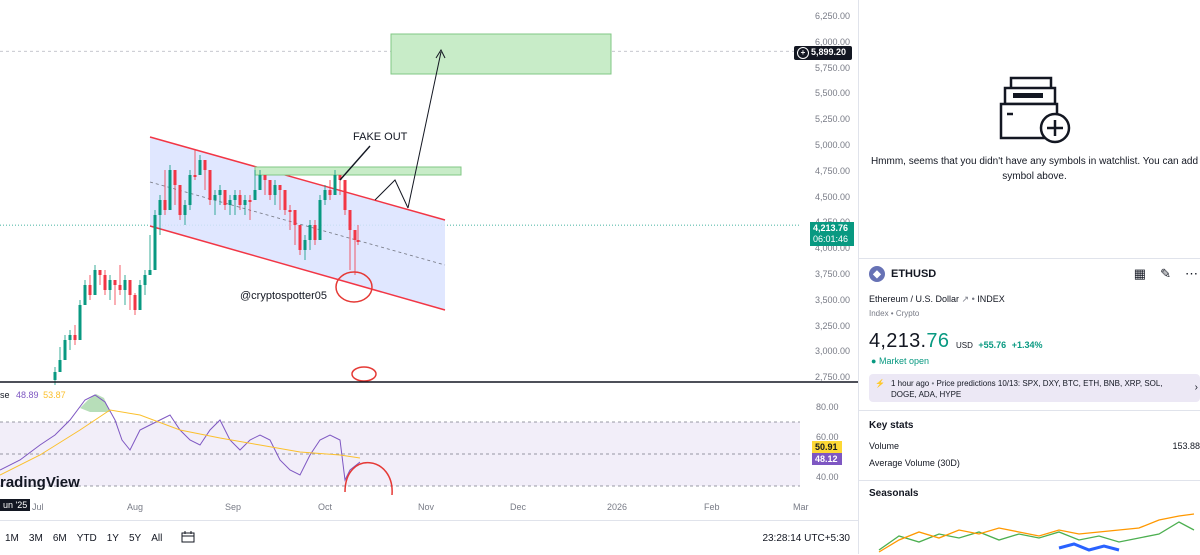 The image size is (1200, 555). I want to click on period-button: YTD, so click(86, 538).